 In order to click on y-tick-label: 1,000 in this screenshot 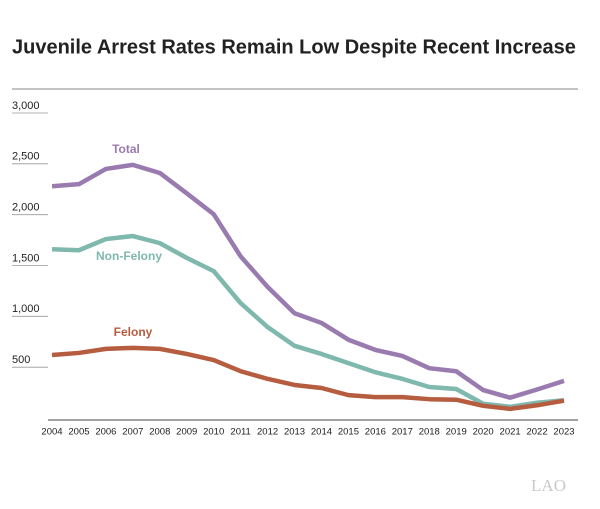, I will do `click(26, 309)`.